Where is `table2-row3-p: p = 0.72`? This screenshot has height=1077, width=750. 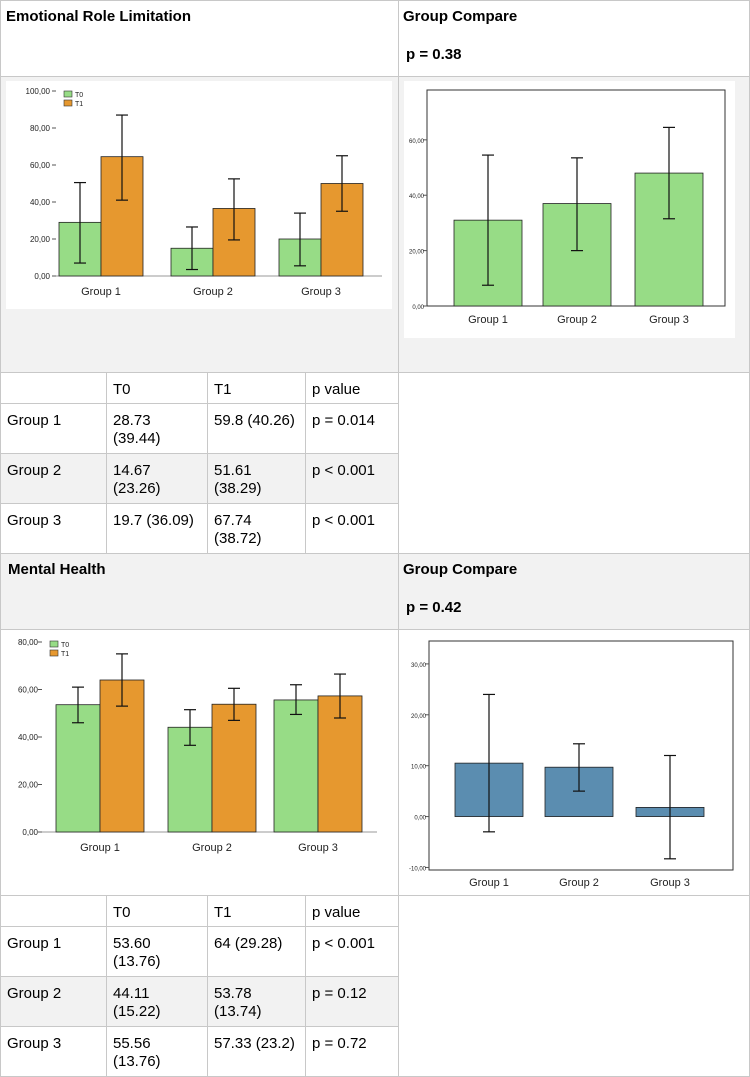 table2-row3-p: p = 0.72 is located at coordinates (352, 1051).